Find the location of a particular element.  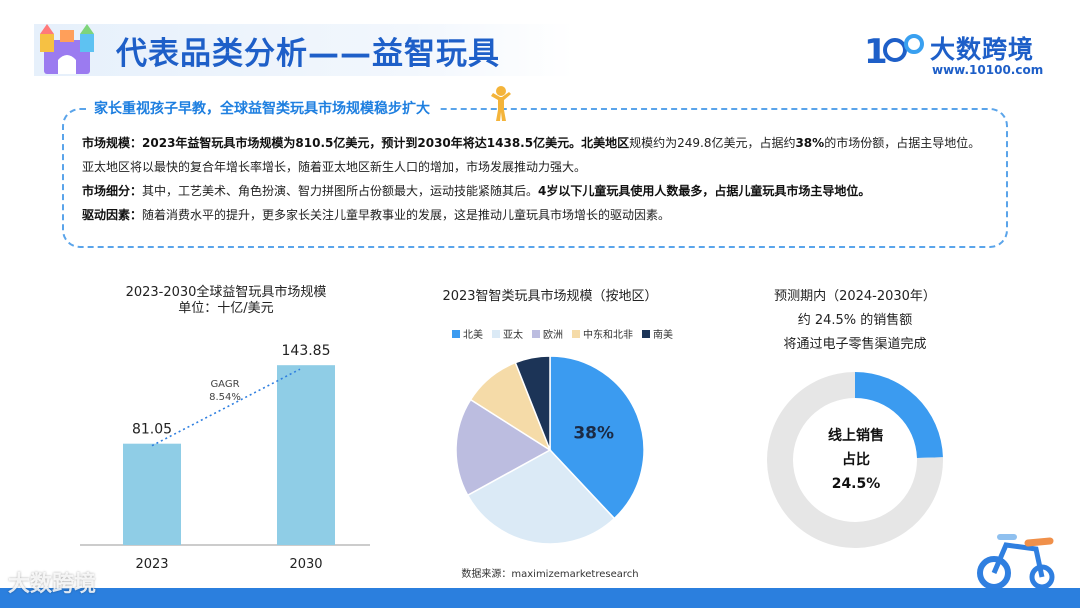

donut-title-line-2: 约 24.5% 的销售额 is located at coordinates (855, 320).